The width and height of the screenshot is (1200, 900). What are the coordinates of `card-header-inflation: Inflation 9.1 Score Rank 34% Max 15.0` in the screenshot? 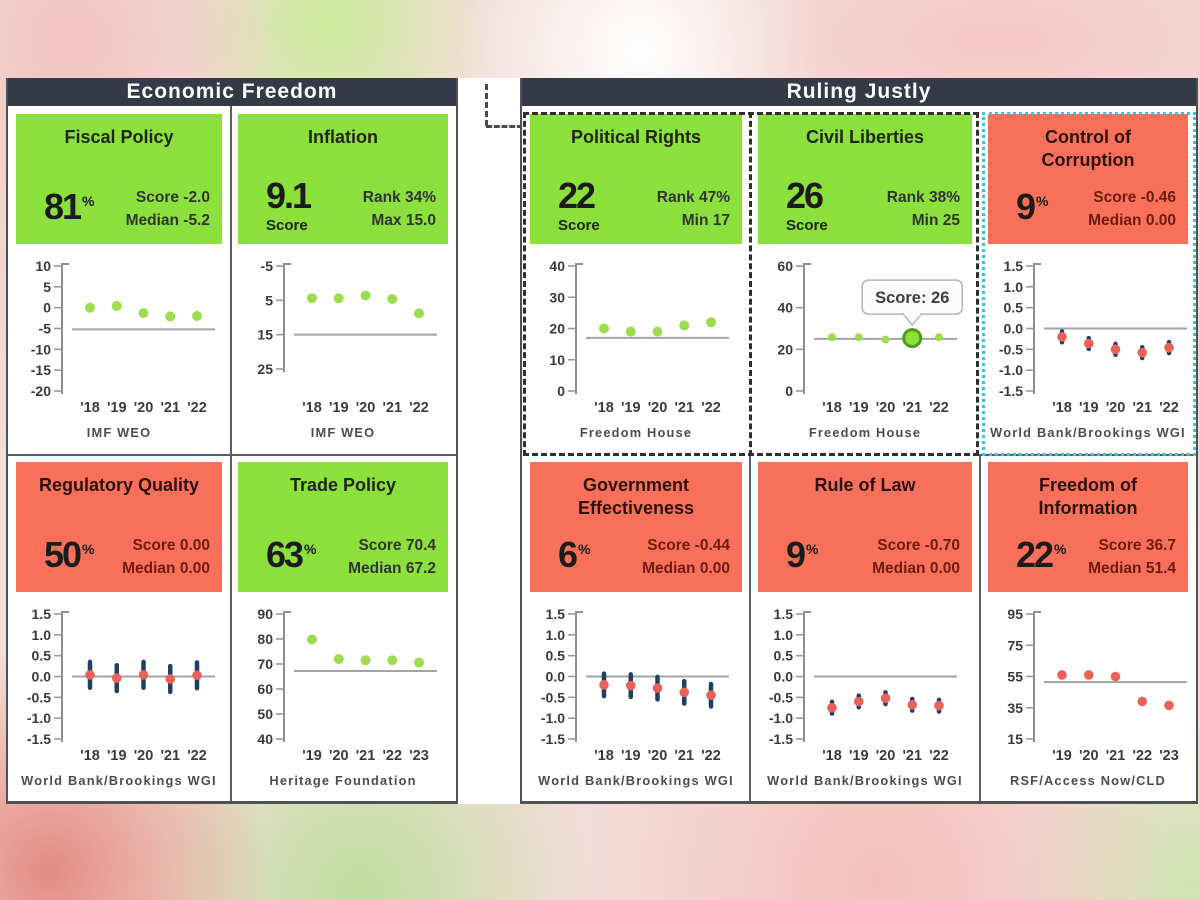 It's located at (343, 179).